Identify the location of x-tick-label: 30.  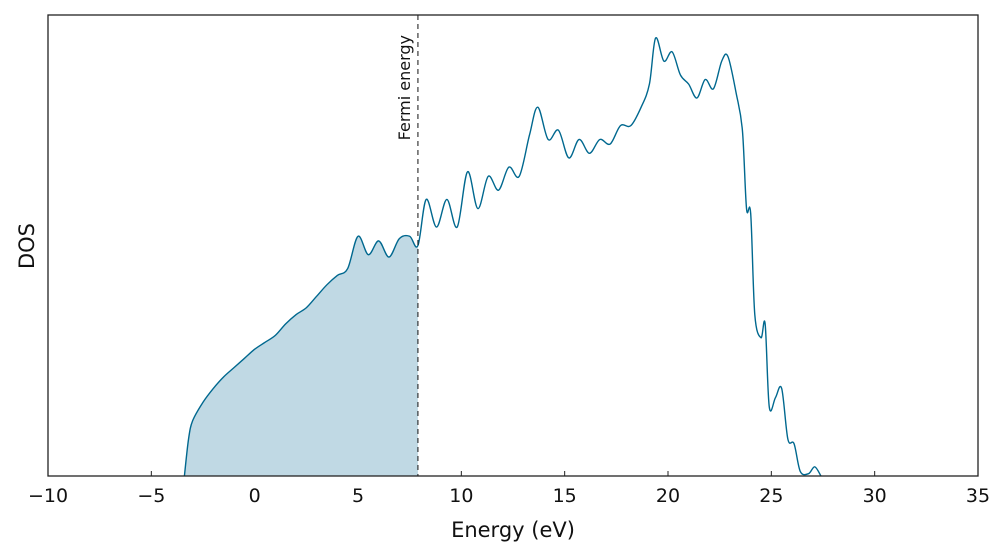
(875, 496).